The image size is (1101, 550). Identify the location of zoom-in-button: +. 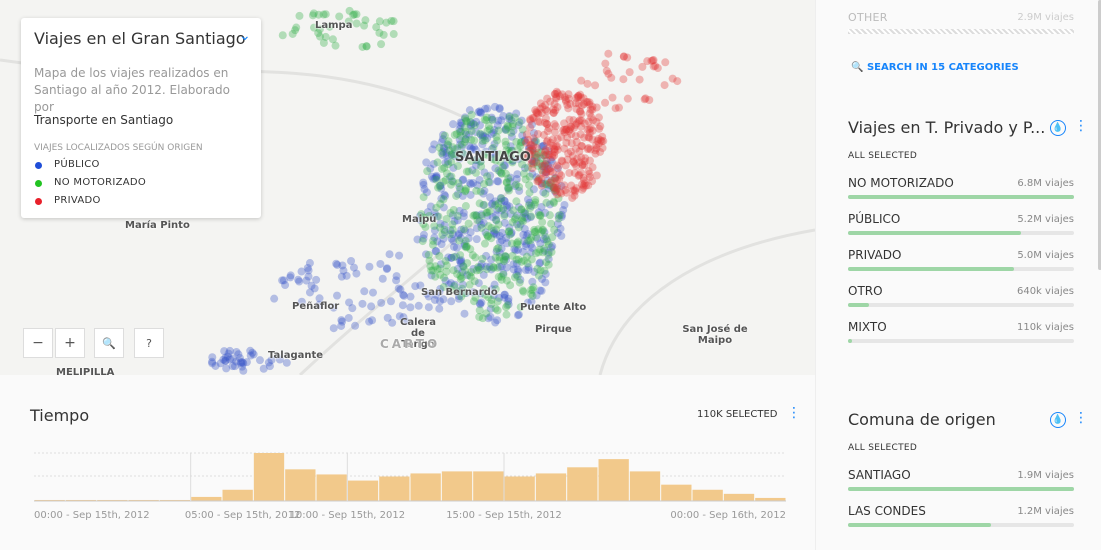
(70, 343).